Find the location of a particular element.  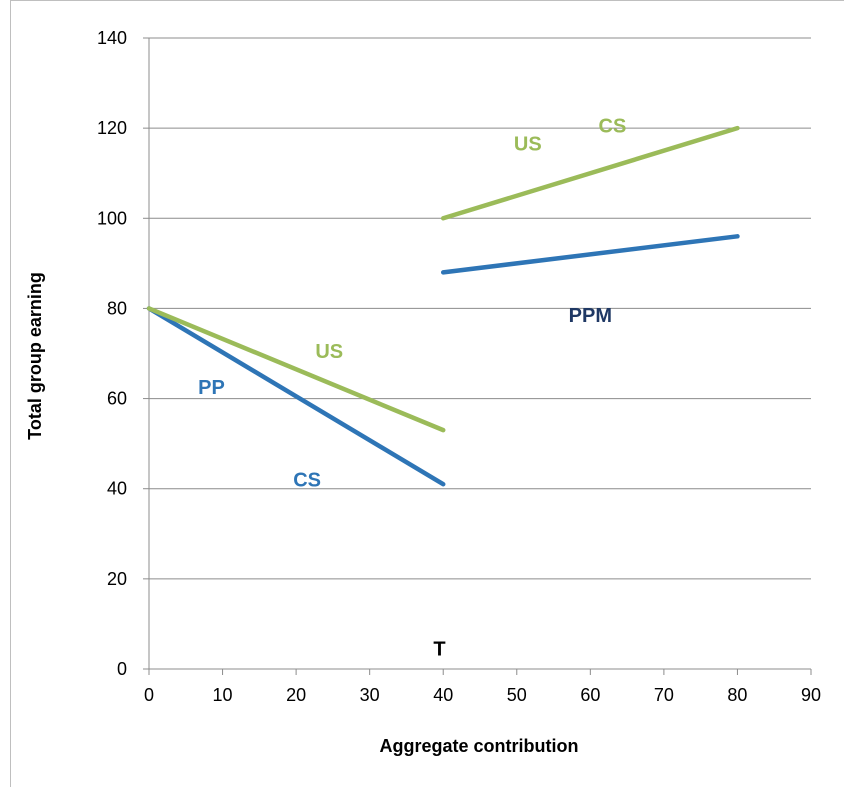

x-tick-label: 0 is located at coordinates (149, 695).